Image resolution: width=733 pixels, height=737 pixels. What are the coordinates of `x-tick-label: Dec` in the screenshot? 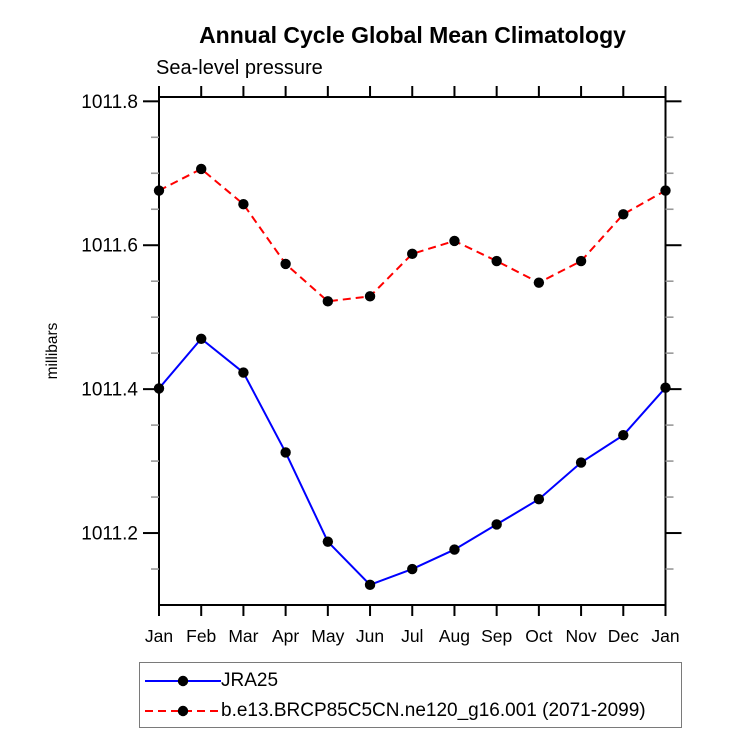 It's located at (623, 636).